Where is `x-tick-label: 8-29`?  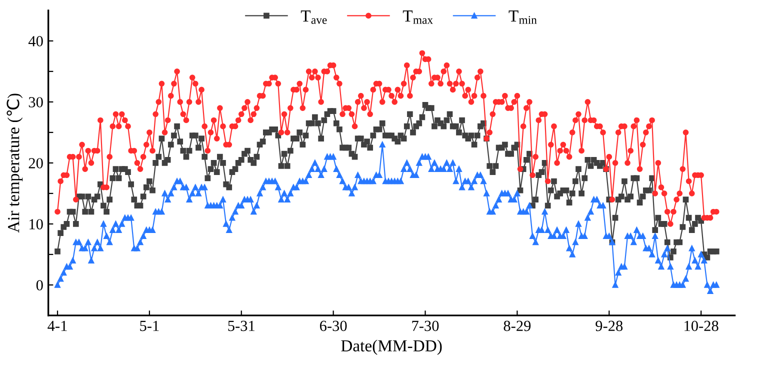 x-tick-label: 8-29 is located at coordinates (517, 326).